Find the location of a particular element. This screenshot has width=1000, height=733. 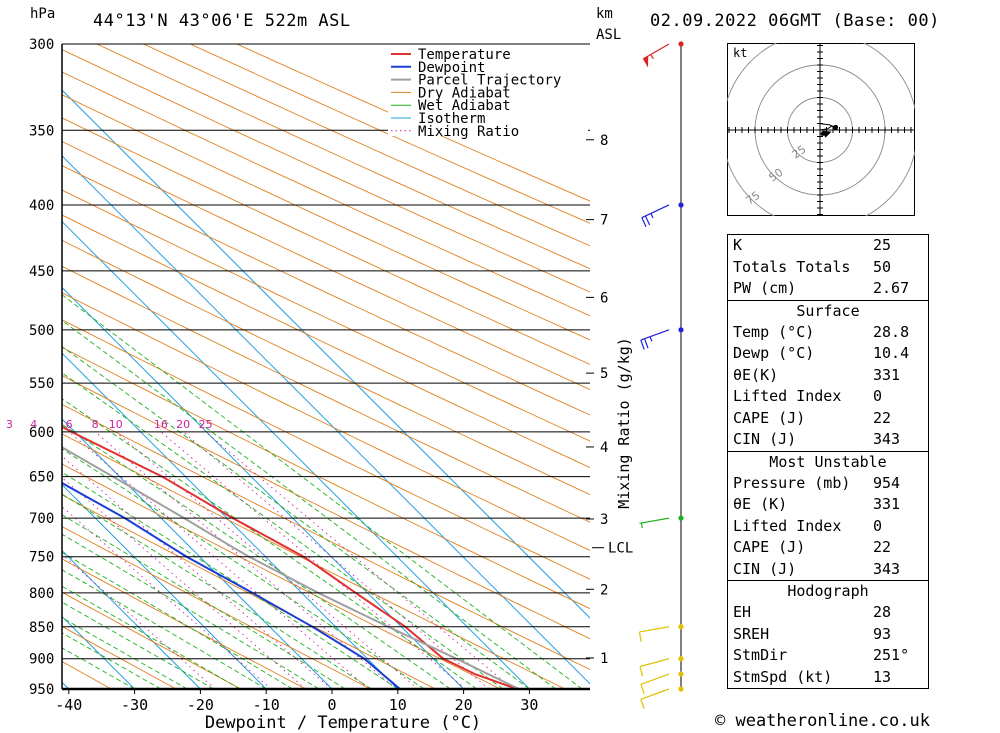

x-tick-label: -30 is located at coordinates (134, 705).